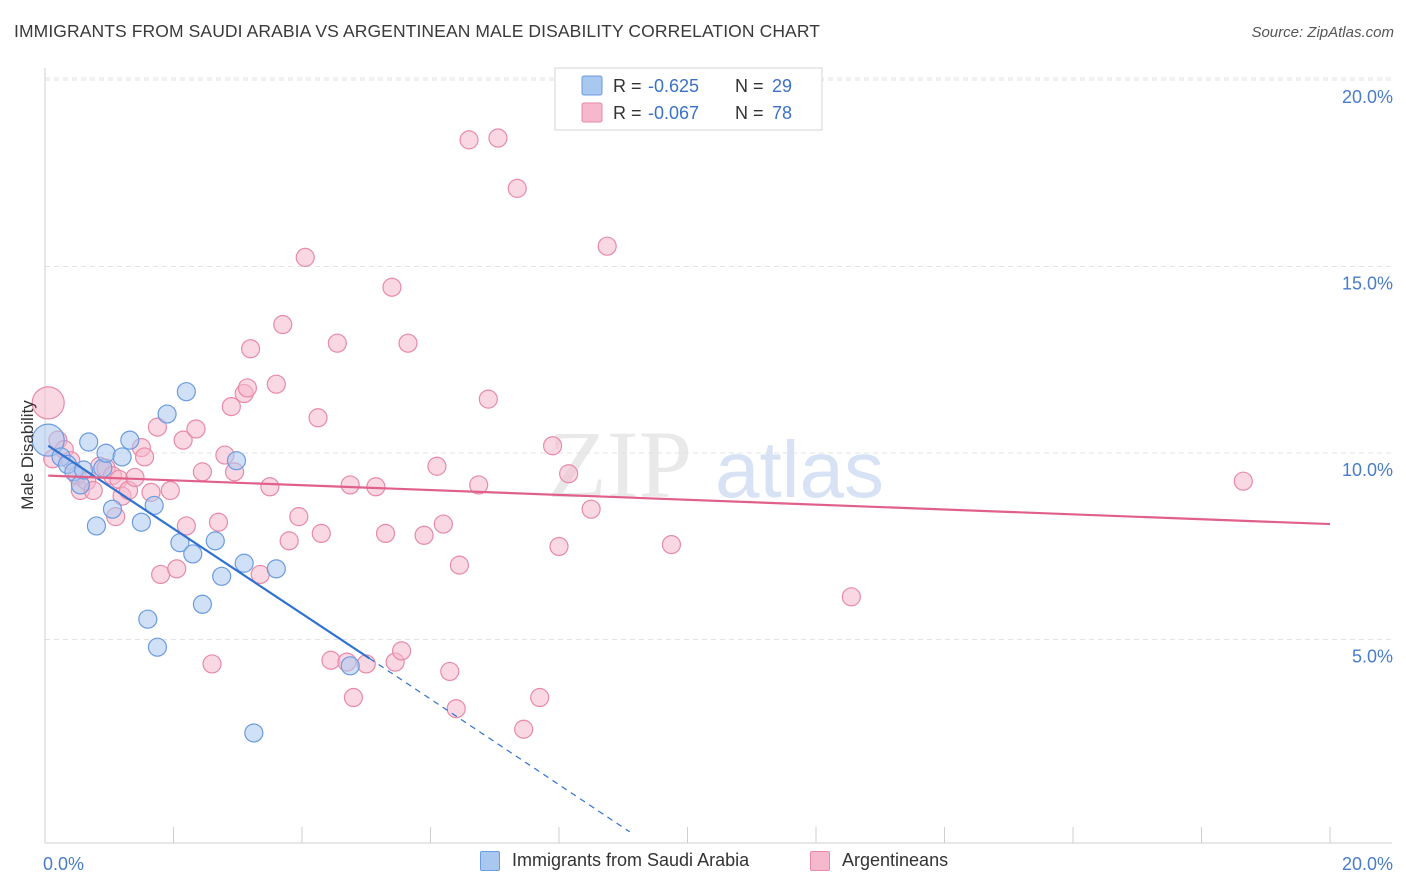 Image resolution: width=1406 pixels, height=892 pixels. I want to click on y-axis-label: Male Disability, so click(27, 455).